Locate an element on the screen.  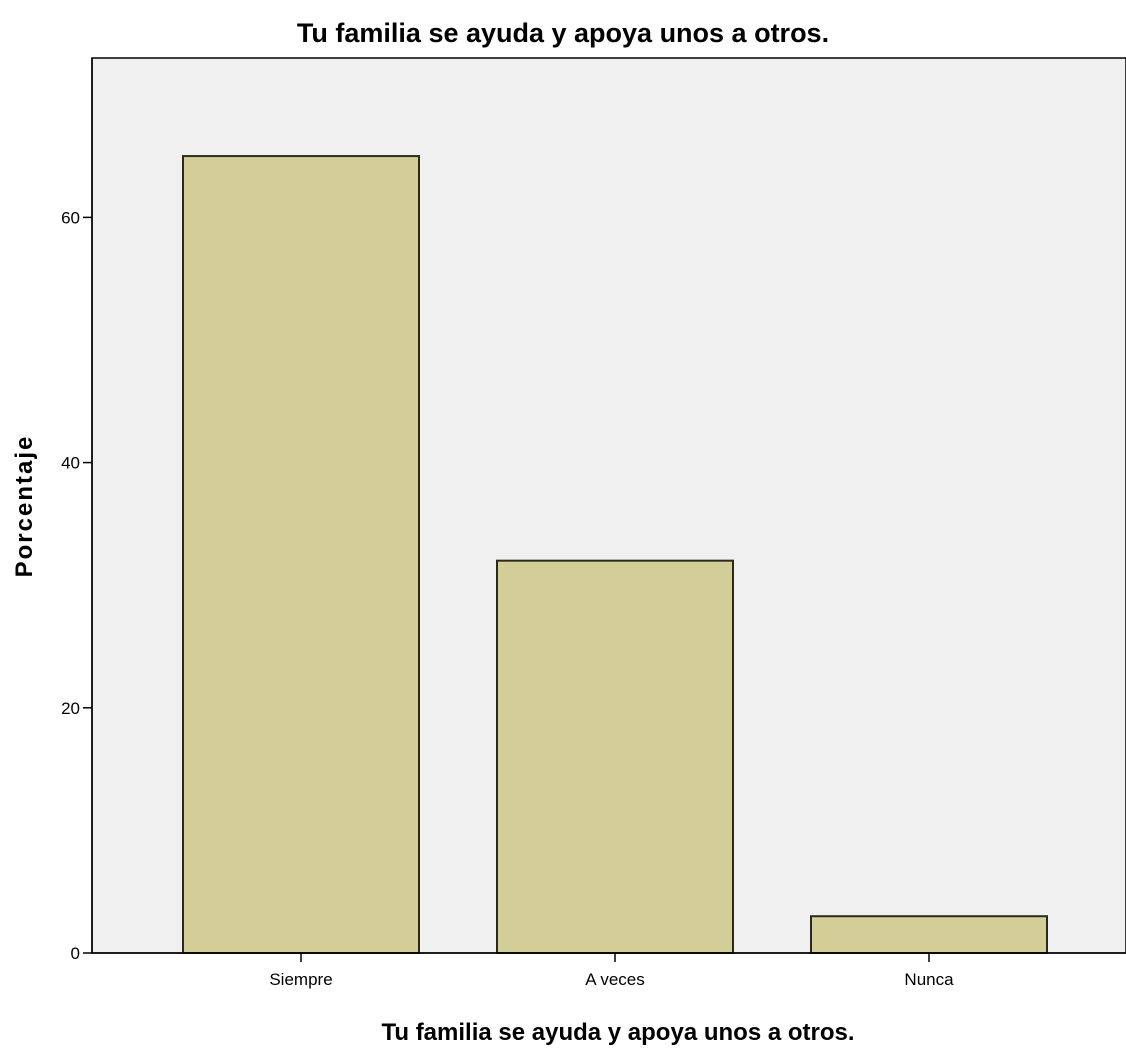
bar-nunca is located at coordinates (929, 934).